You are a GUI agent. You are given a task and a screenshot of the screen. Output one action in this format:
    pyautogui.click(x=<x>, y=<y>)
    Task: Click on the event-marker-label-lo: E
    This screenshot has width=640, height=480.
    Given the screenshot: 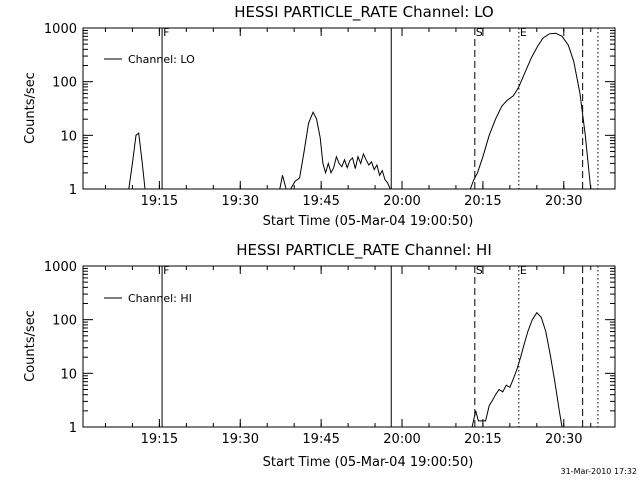 What is the action you would take?
    pyautogui.click(x=523, y=32)
    